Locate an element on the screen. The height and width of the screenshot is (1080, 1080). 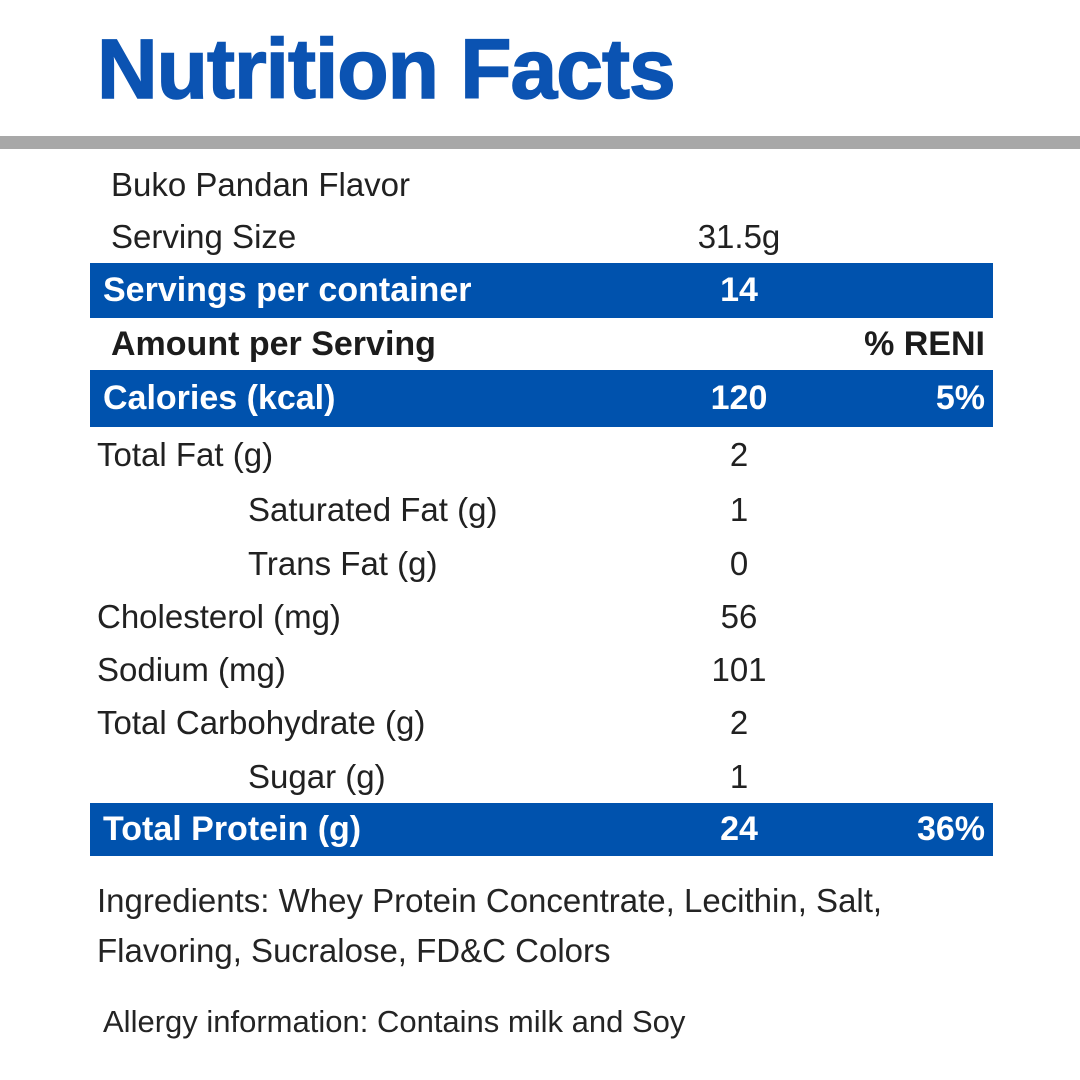
table-row-trans-fat: Trans Fat (g) 0 is located at coordinates (541, 563).